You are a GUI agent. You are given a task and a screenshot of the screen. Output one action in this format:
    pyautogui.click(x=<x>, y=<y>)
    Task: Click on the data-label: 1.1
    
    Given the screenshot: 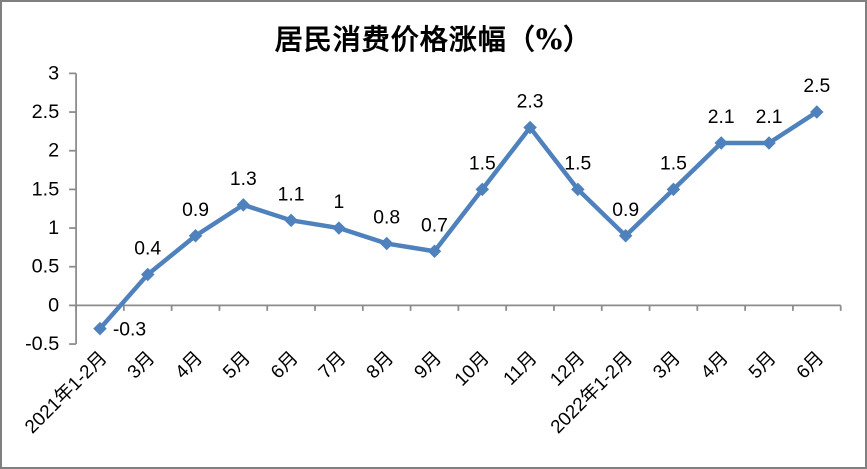 What is the action you would take?
    pyautogui.click(x=291, y=194)
    